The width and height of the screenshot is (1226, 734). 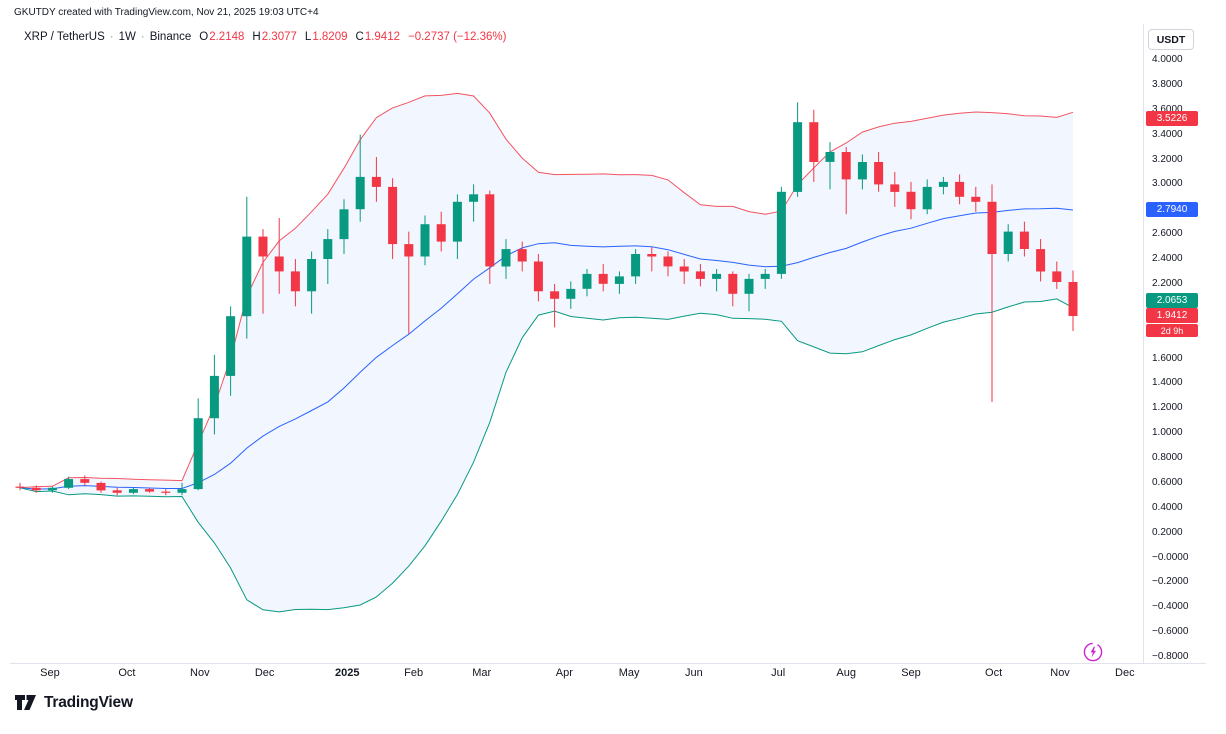 What do you see at coordinates (1167, 258) in the screenshot?
I see `price-tick-label: 2.4000` at bounding box center [1167, 258].